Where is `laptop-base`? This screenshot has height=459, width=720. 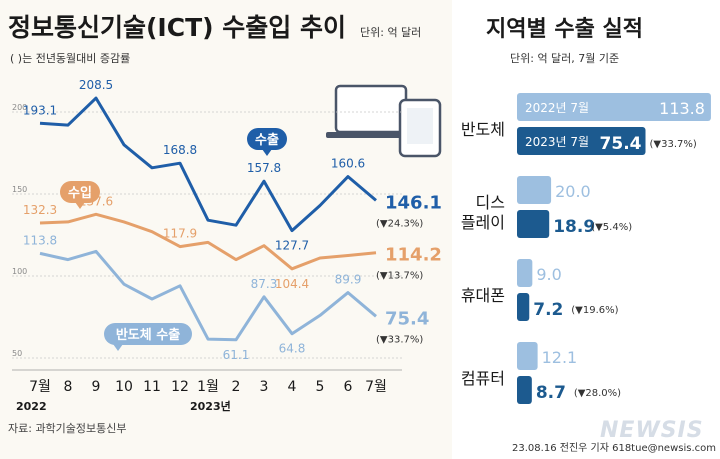 laptop-base is located at coordinates (371, 135).